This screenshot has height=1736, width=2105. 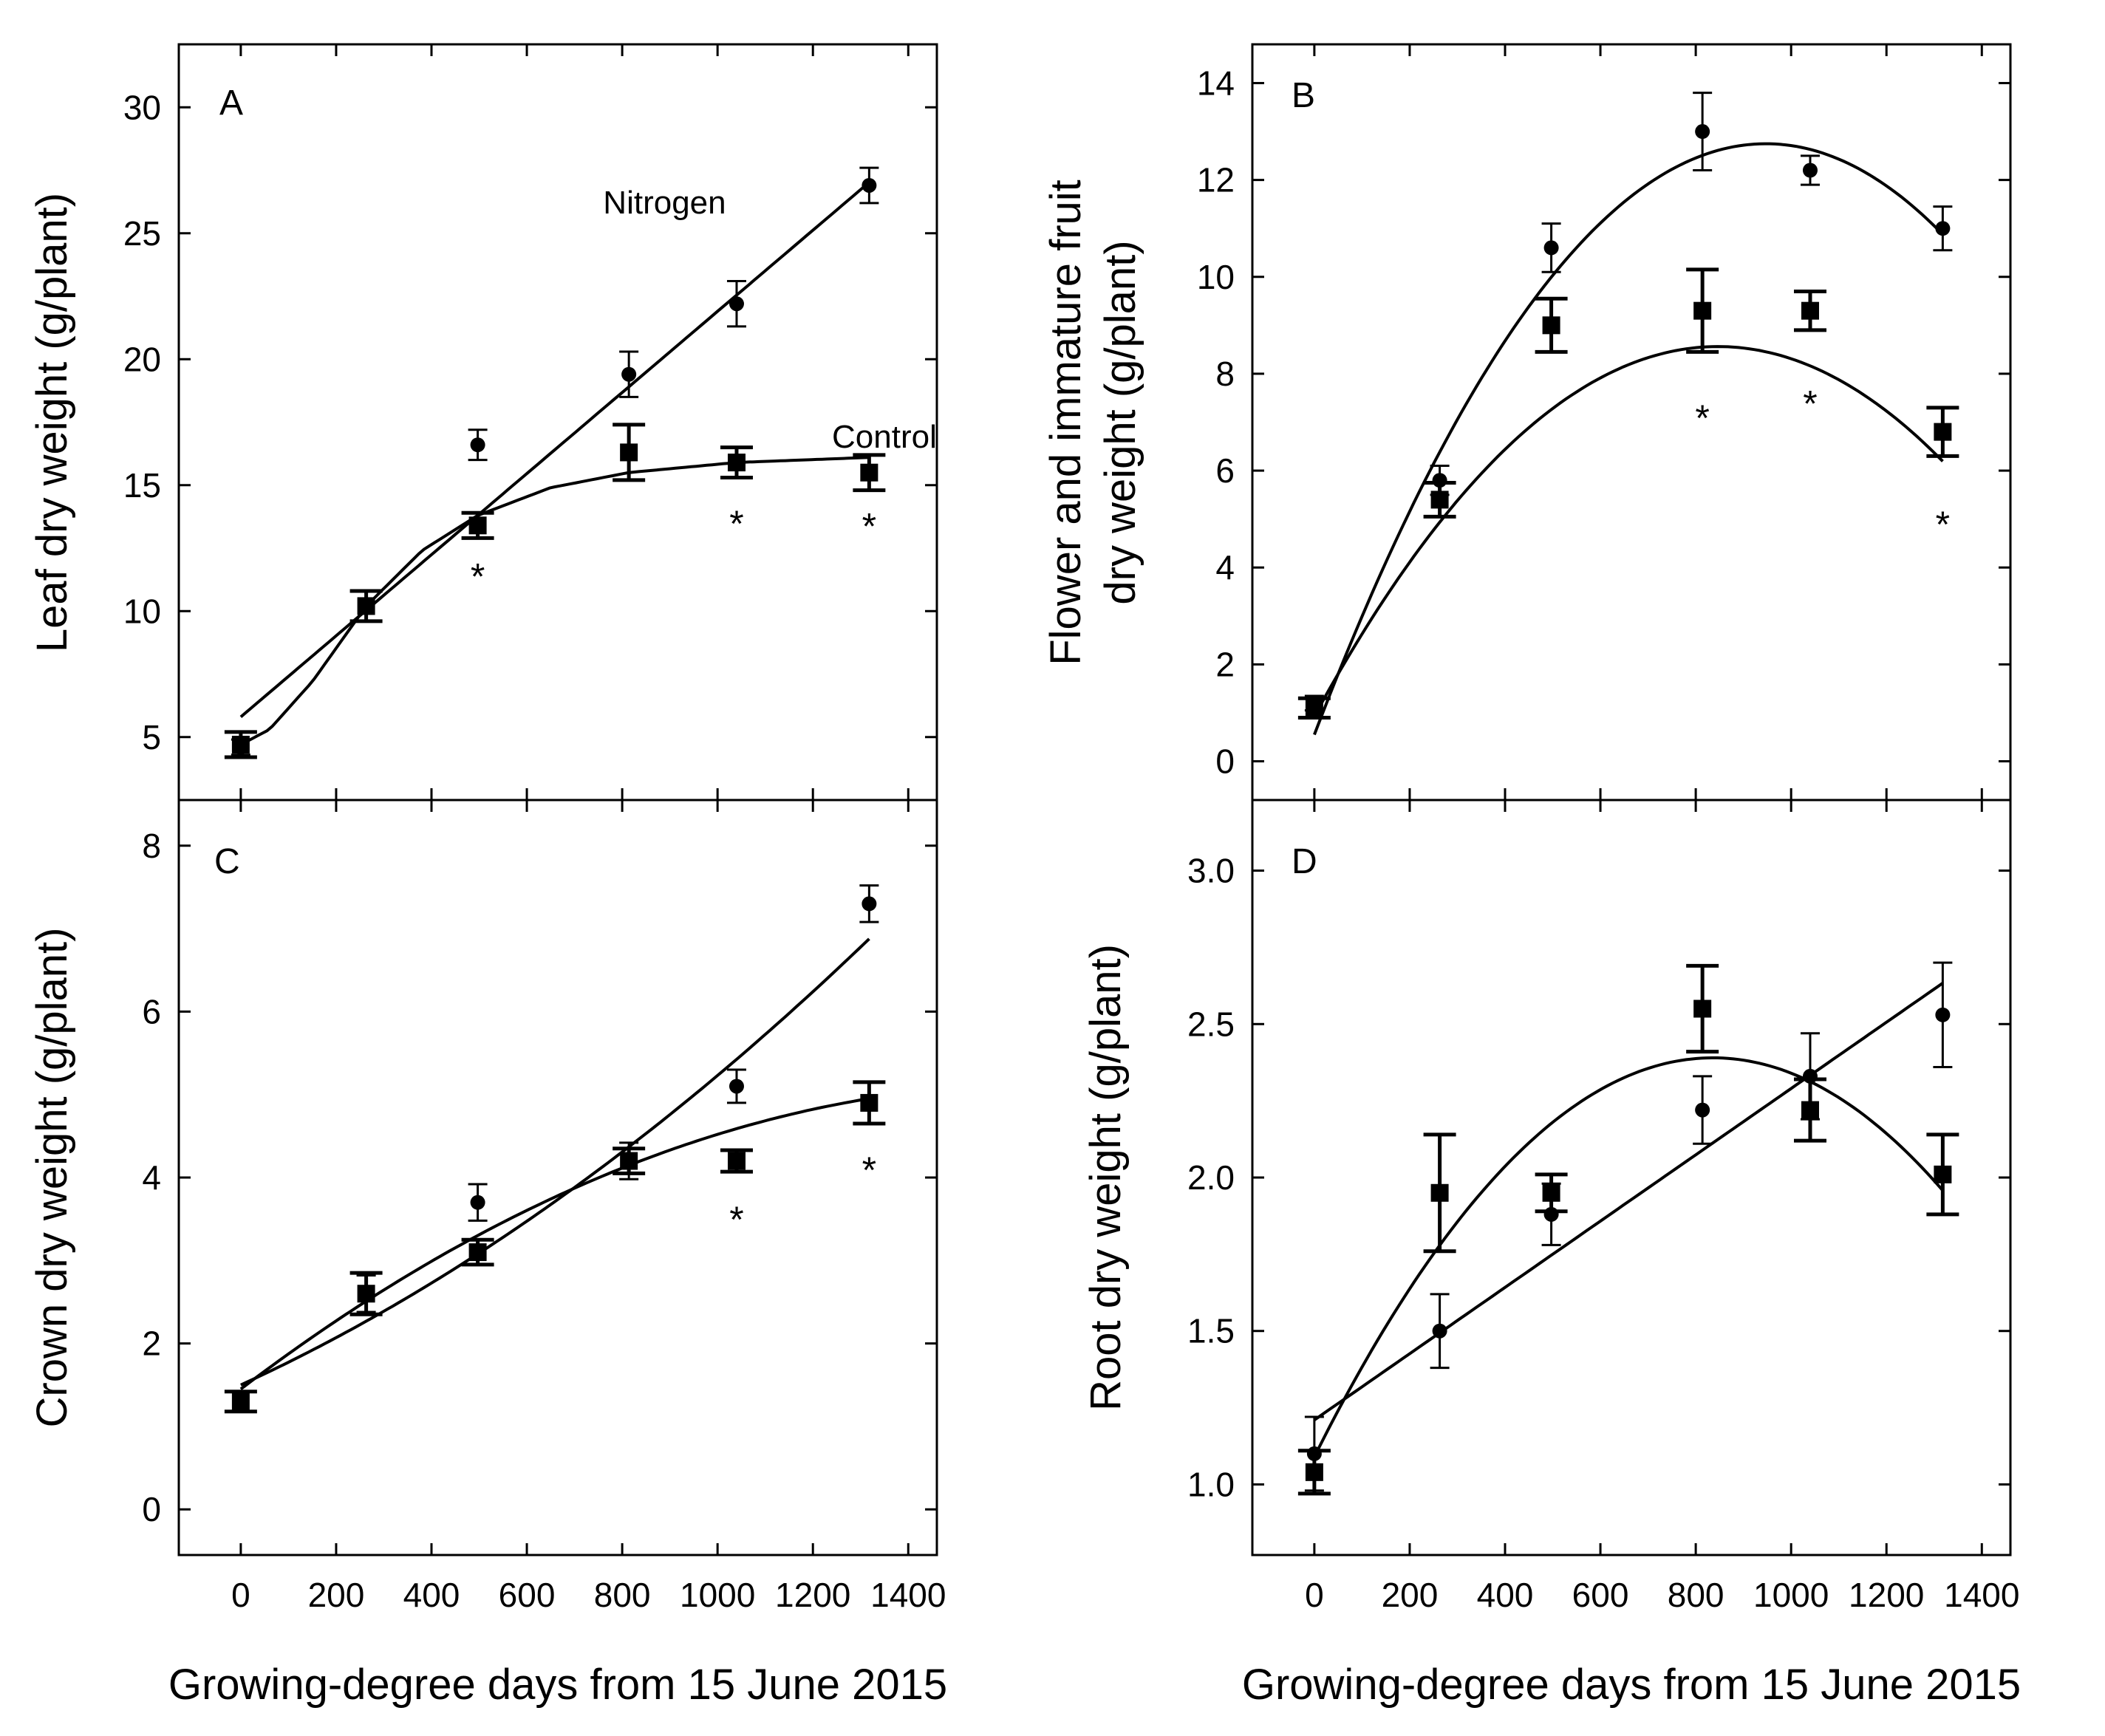 I want to click on panel-c-significance-marks: **, so click(x=802, y=1194).